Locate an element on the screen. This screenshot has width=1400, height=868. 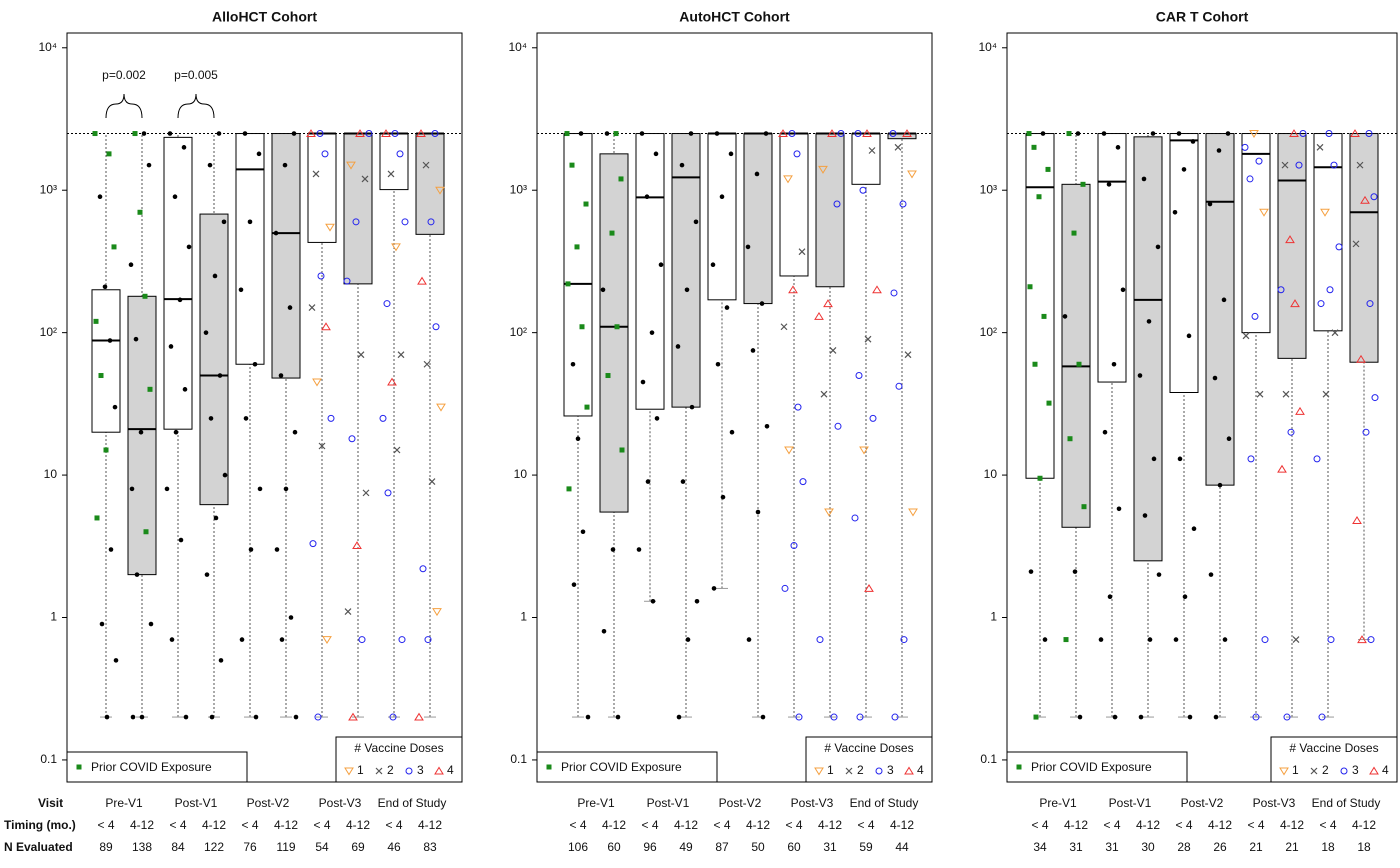
legend-prior-label: Prior COVID Exposure is located at coordinates (151, 767).